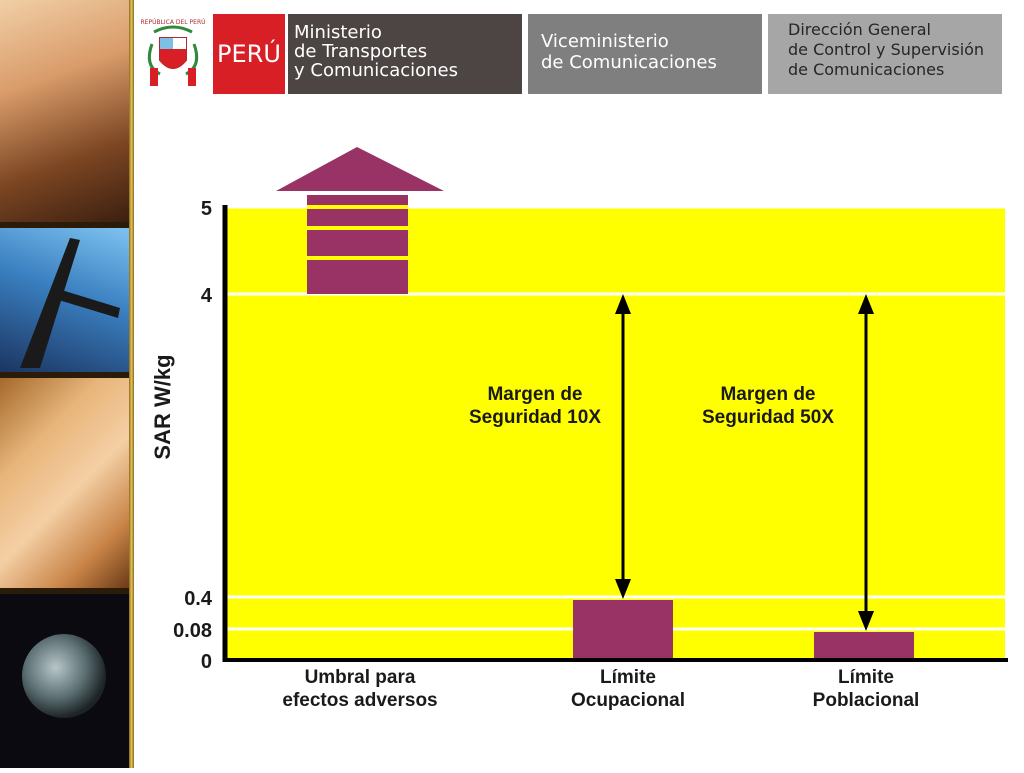  Describe the element at coordinates (70, 303) in the screenshot. I see `tower-silhouette-icon` at that location.